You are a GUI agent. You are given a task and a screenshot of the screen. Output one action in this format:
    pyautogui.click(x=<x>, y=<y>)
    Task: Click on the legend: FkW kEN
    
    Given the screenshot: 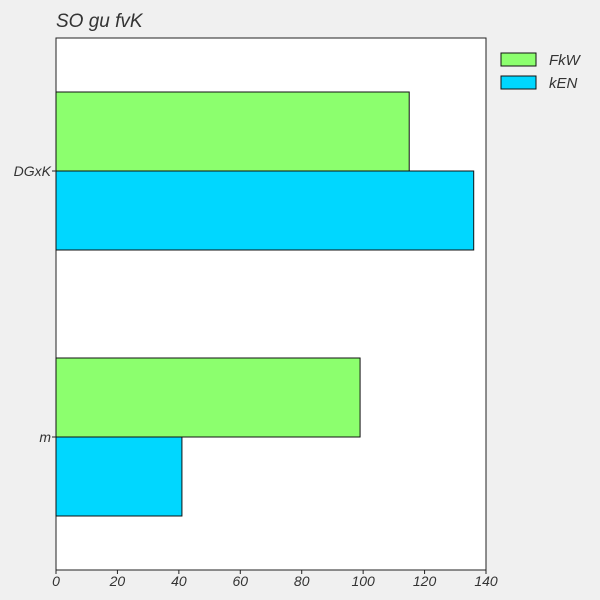 What is the action you would take?
    pyautogui.click(x=541, y=72)
    